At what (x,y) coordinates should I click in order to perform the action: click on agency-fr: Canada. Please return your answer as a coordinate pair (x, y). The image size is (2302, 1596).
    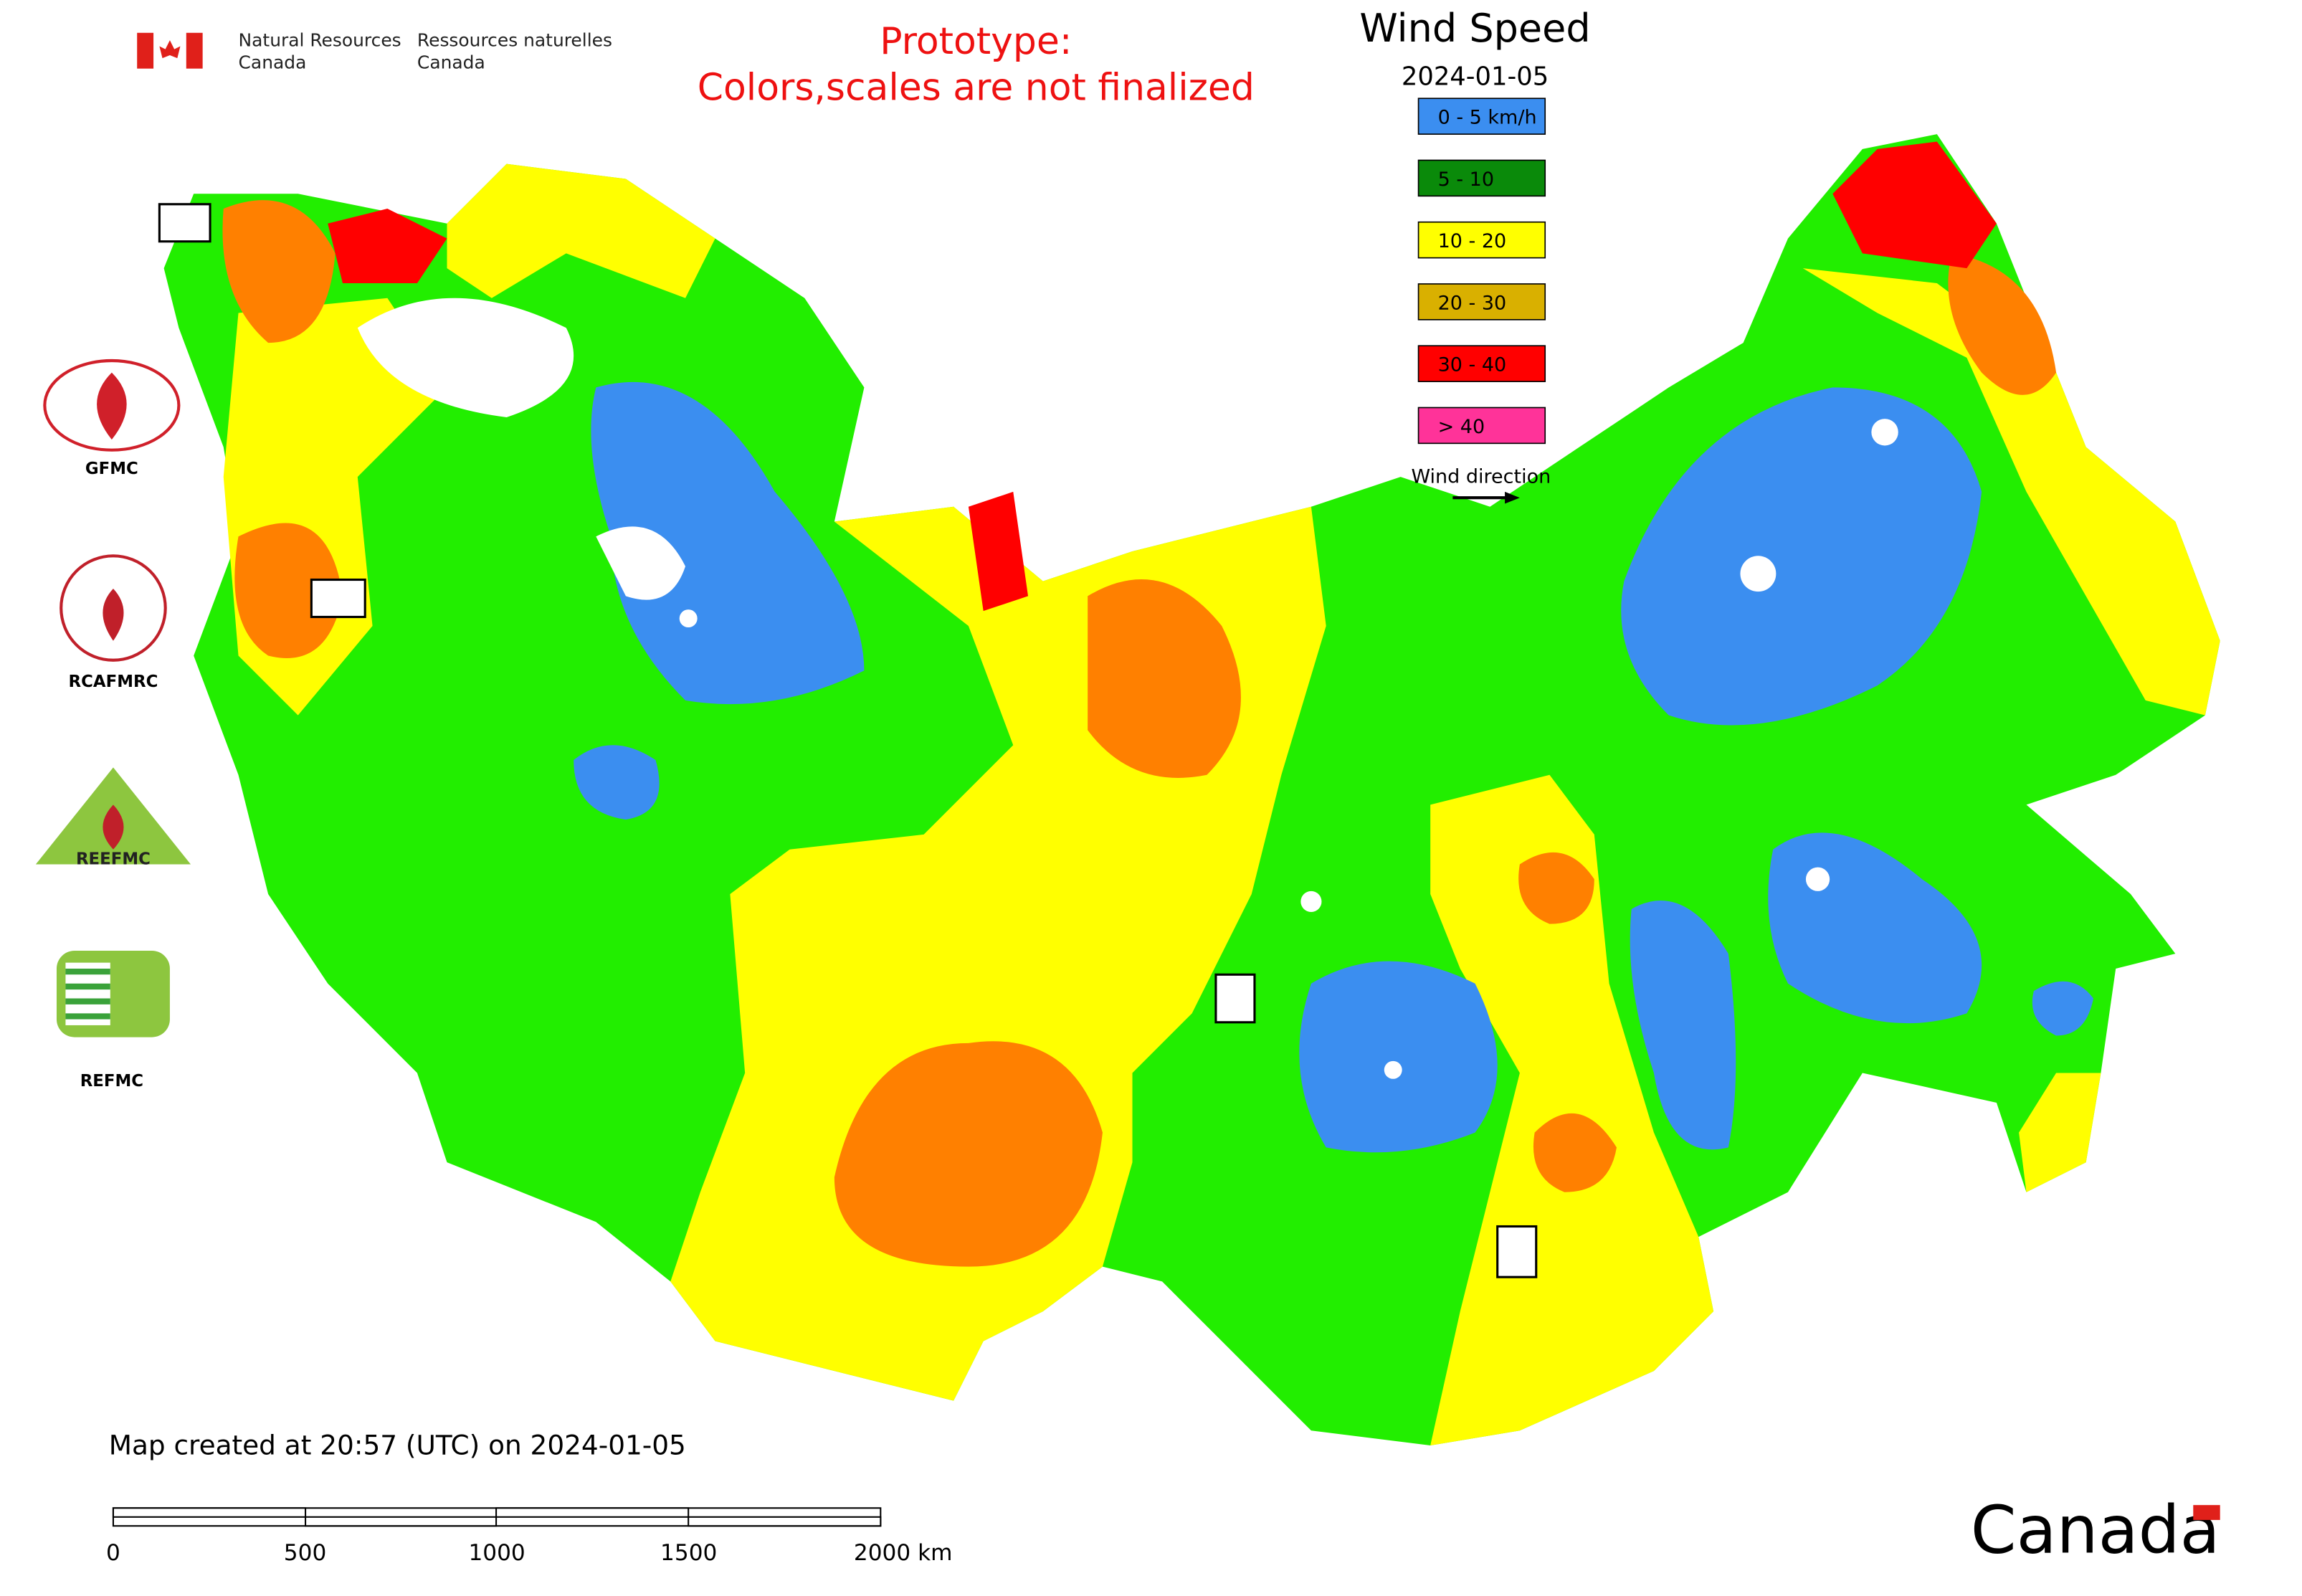
    Looking at the image, I should click on (451, 62).